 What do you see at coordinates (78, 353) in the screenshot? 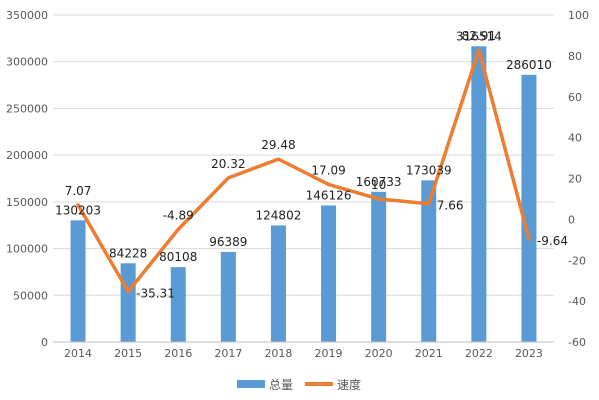
I see `x-tick-label: 2014` at bounding box center [78, 353].